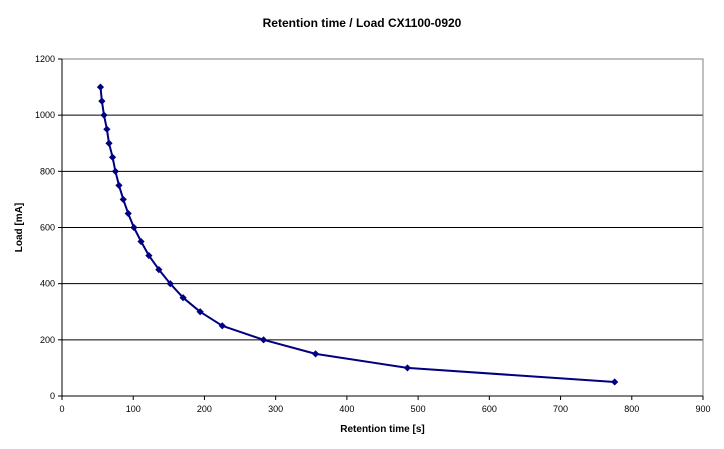 Image resolution: width=724 pixels, height=449 pixels. Describe the element at coordinates (275, 409) in the screenshot. I see `x-tick-label-300: 300` at that location.